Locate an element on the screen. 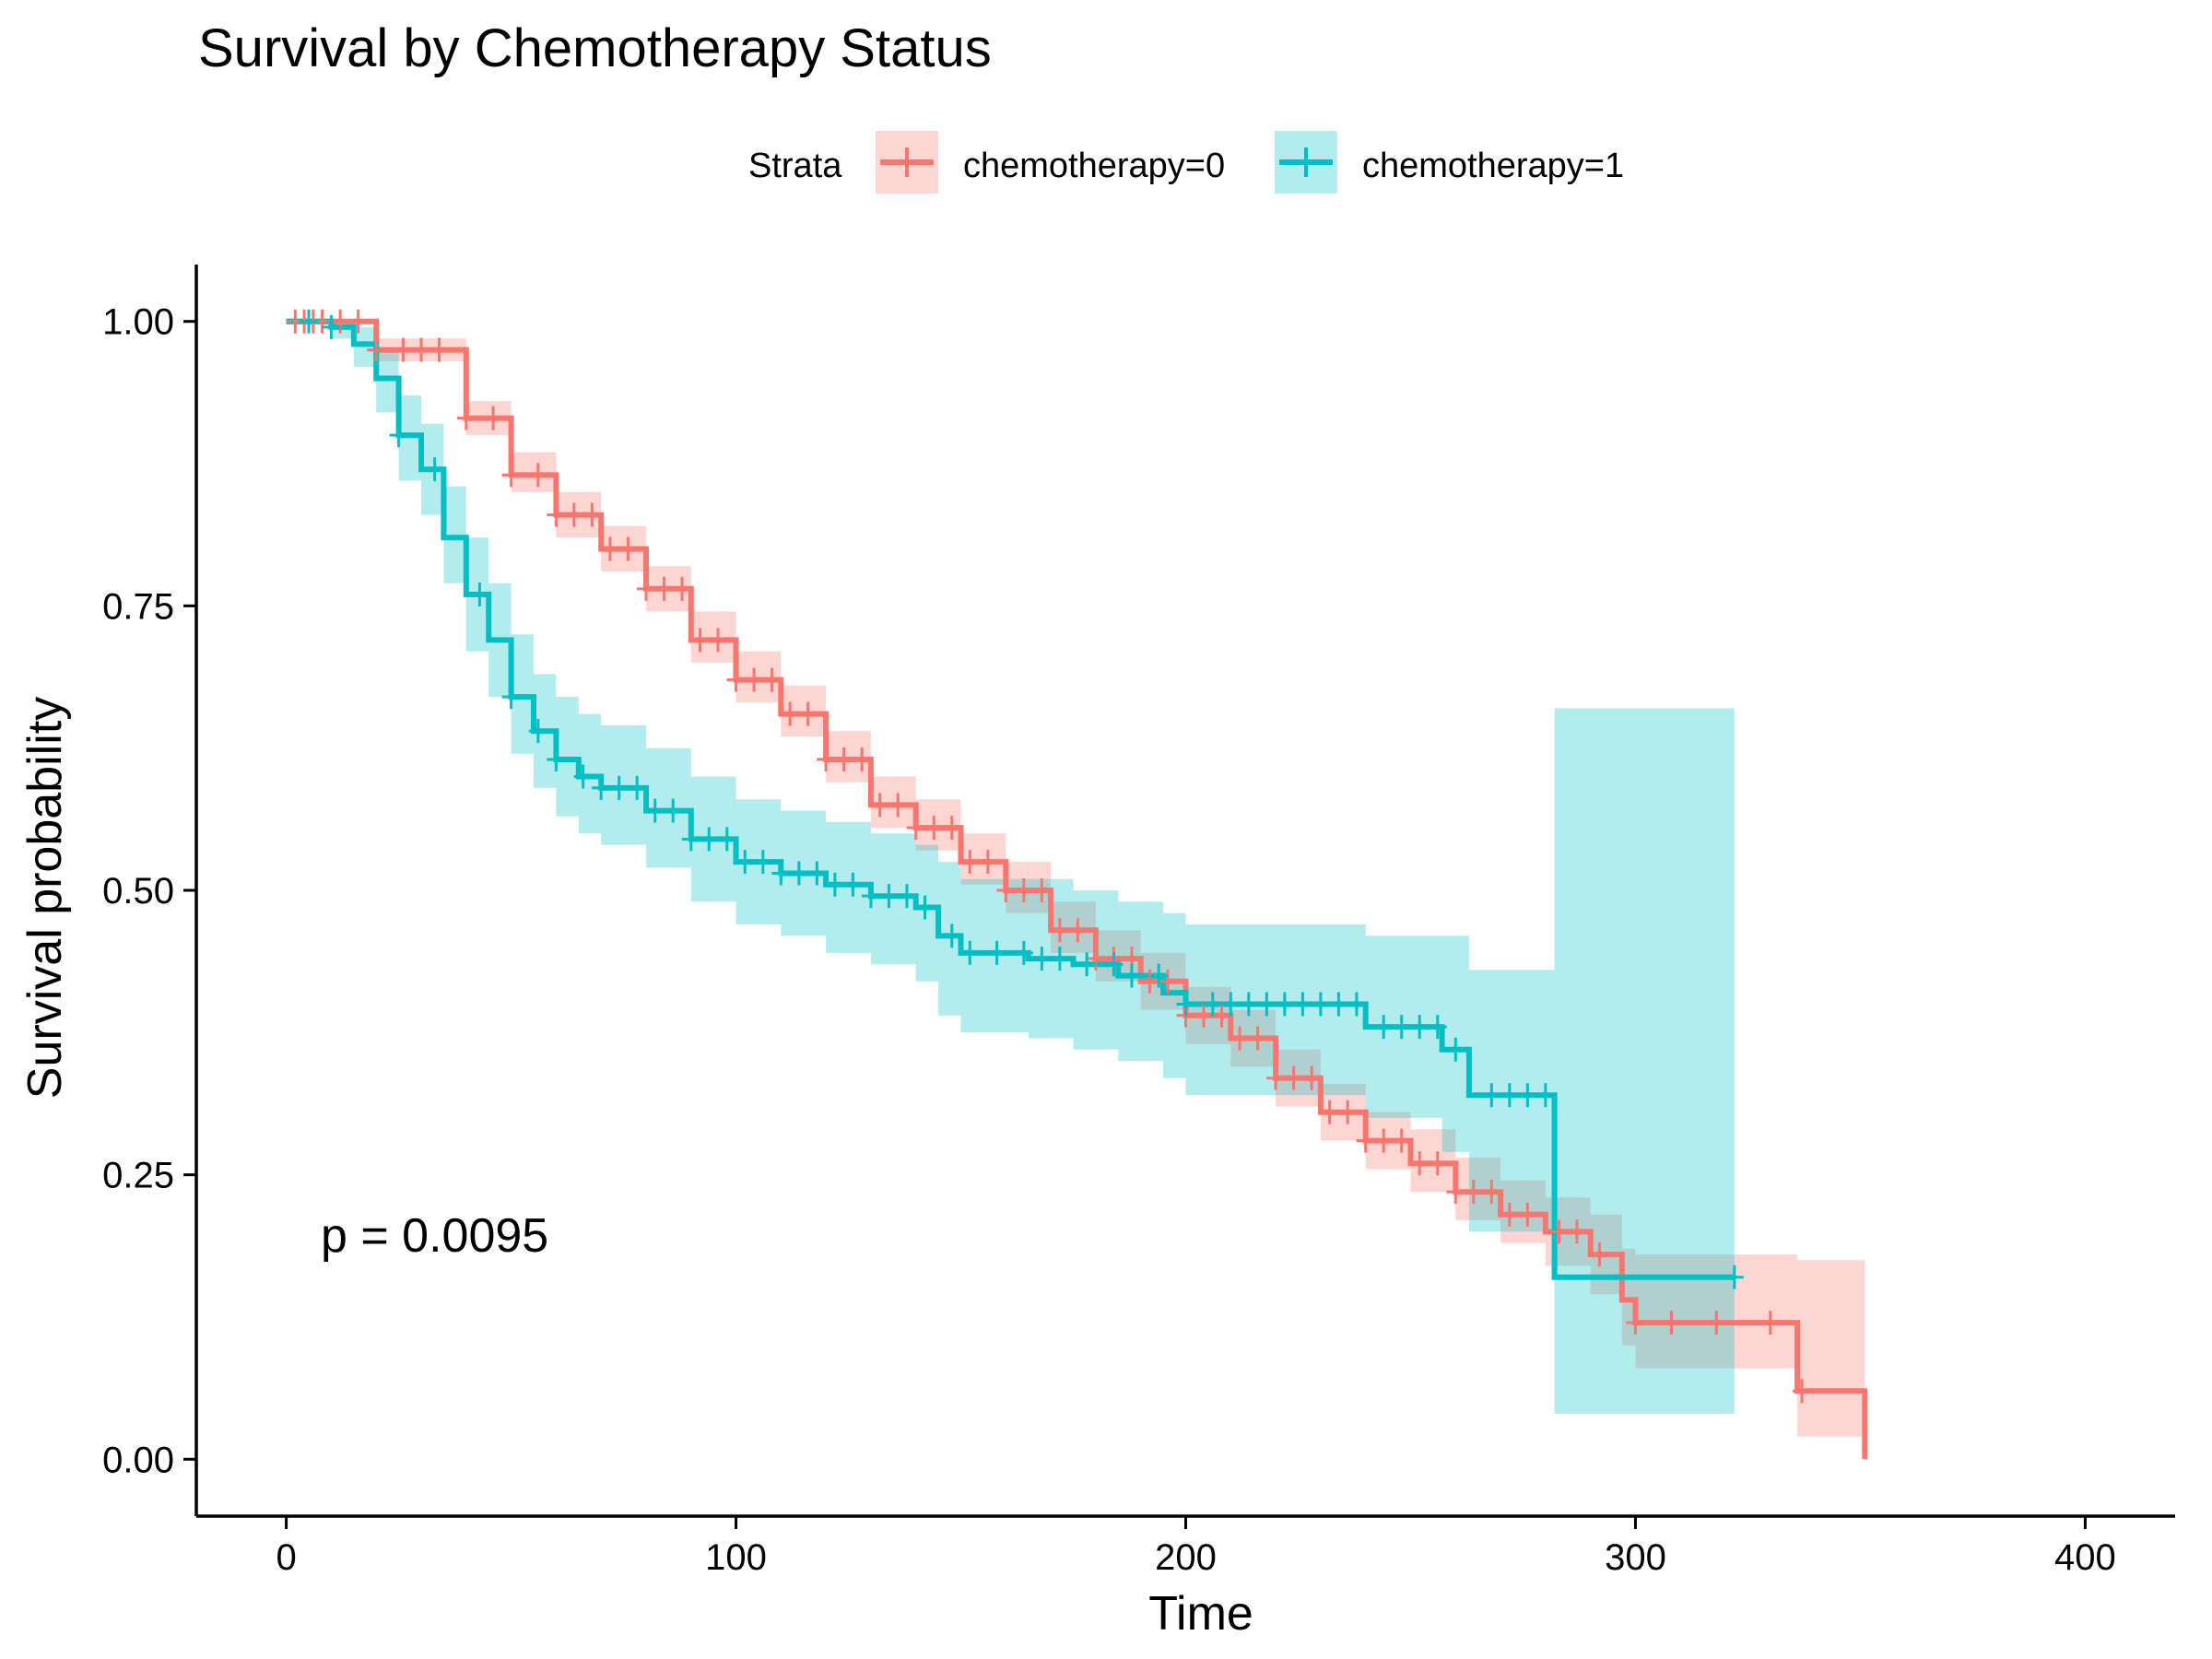 The image size is (2212, 1659). x-tick-label: 0 is located at coordinates (286, 1557).